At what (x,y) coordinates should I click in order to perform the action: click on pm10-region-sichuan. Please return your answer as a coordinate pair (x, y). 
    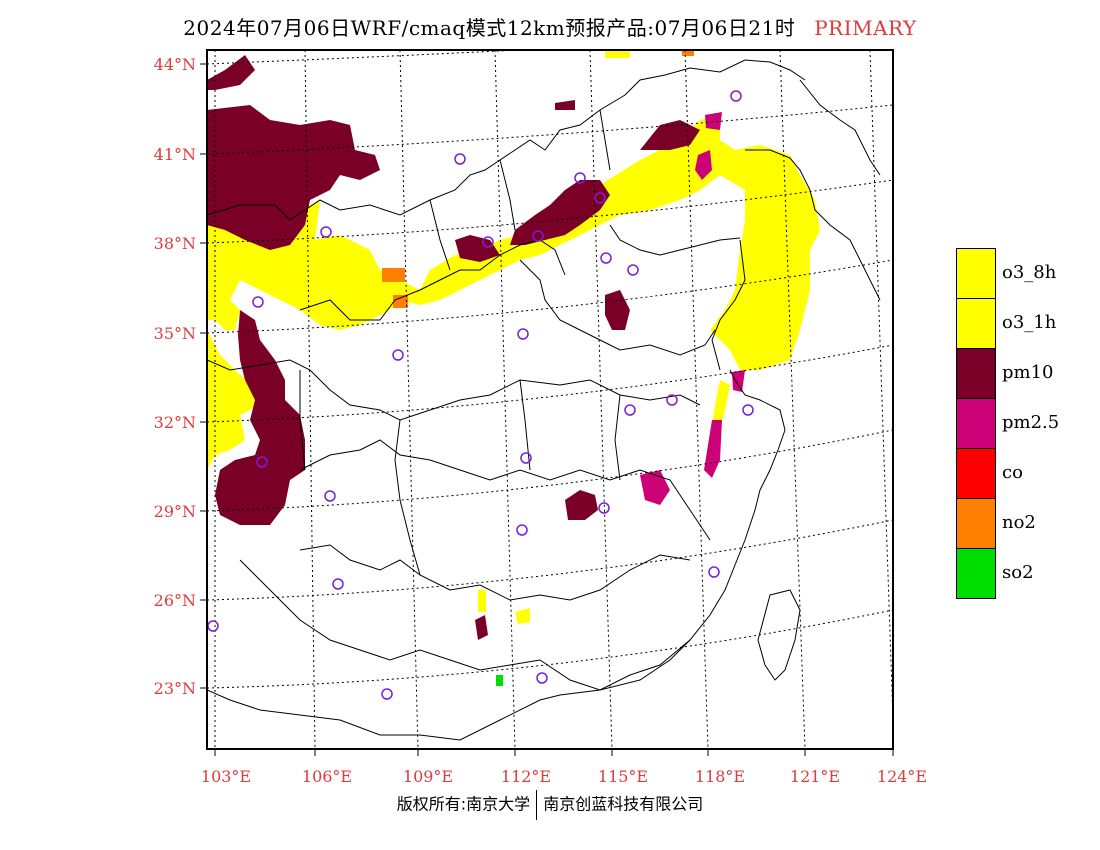
    Looking at the image, I should click on (260, 417).